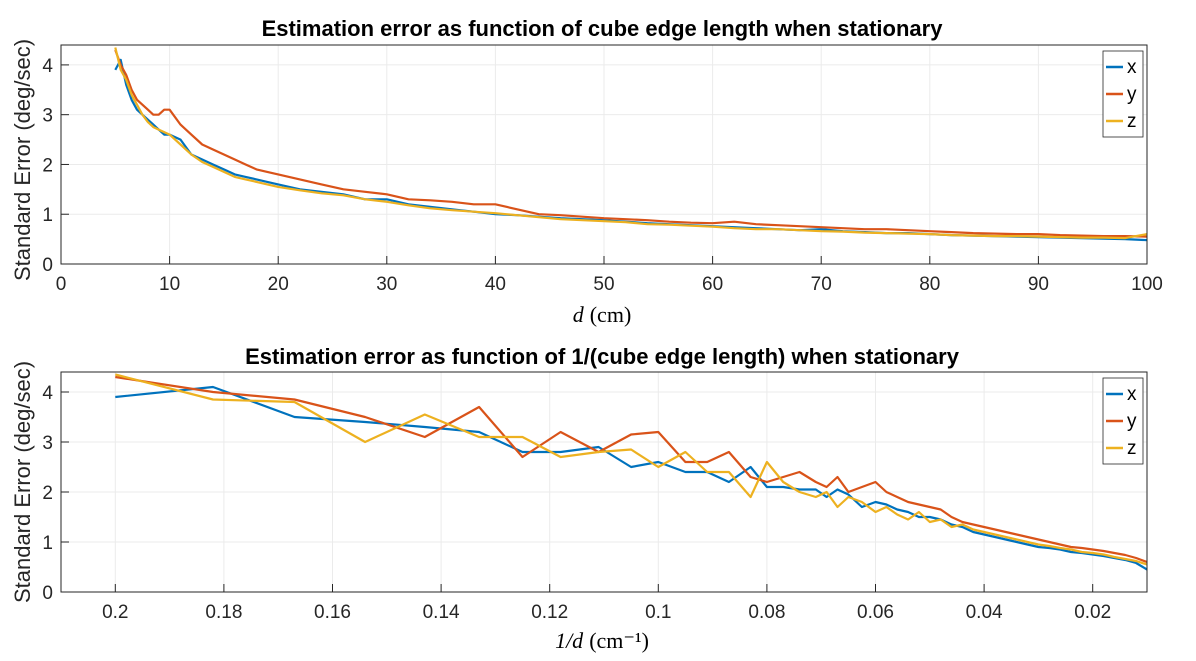 Image resolution: width=1196 pixels, height=661 pixels. Describe the element at coordinates (1123, 421) in the screenshot. I see `legend-bottom: xyz` at that location.